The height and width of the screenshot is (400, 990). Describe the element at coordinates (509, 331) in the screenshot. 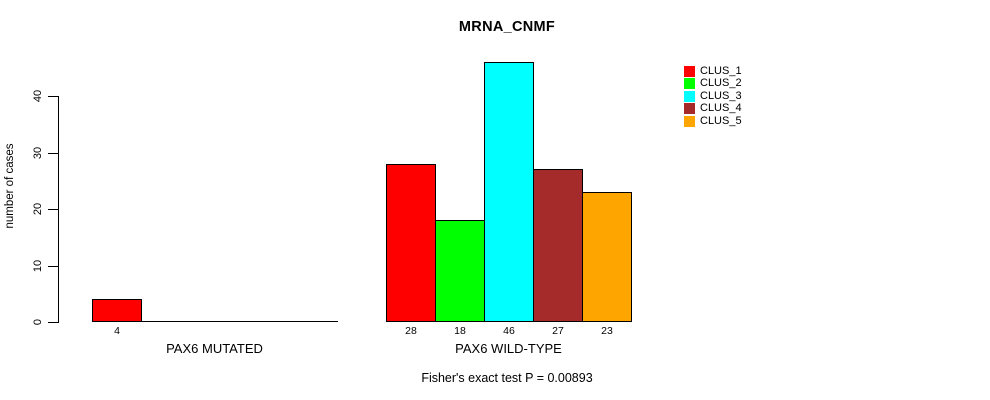

I see `bar-value-label: 46` at that location.